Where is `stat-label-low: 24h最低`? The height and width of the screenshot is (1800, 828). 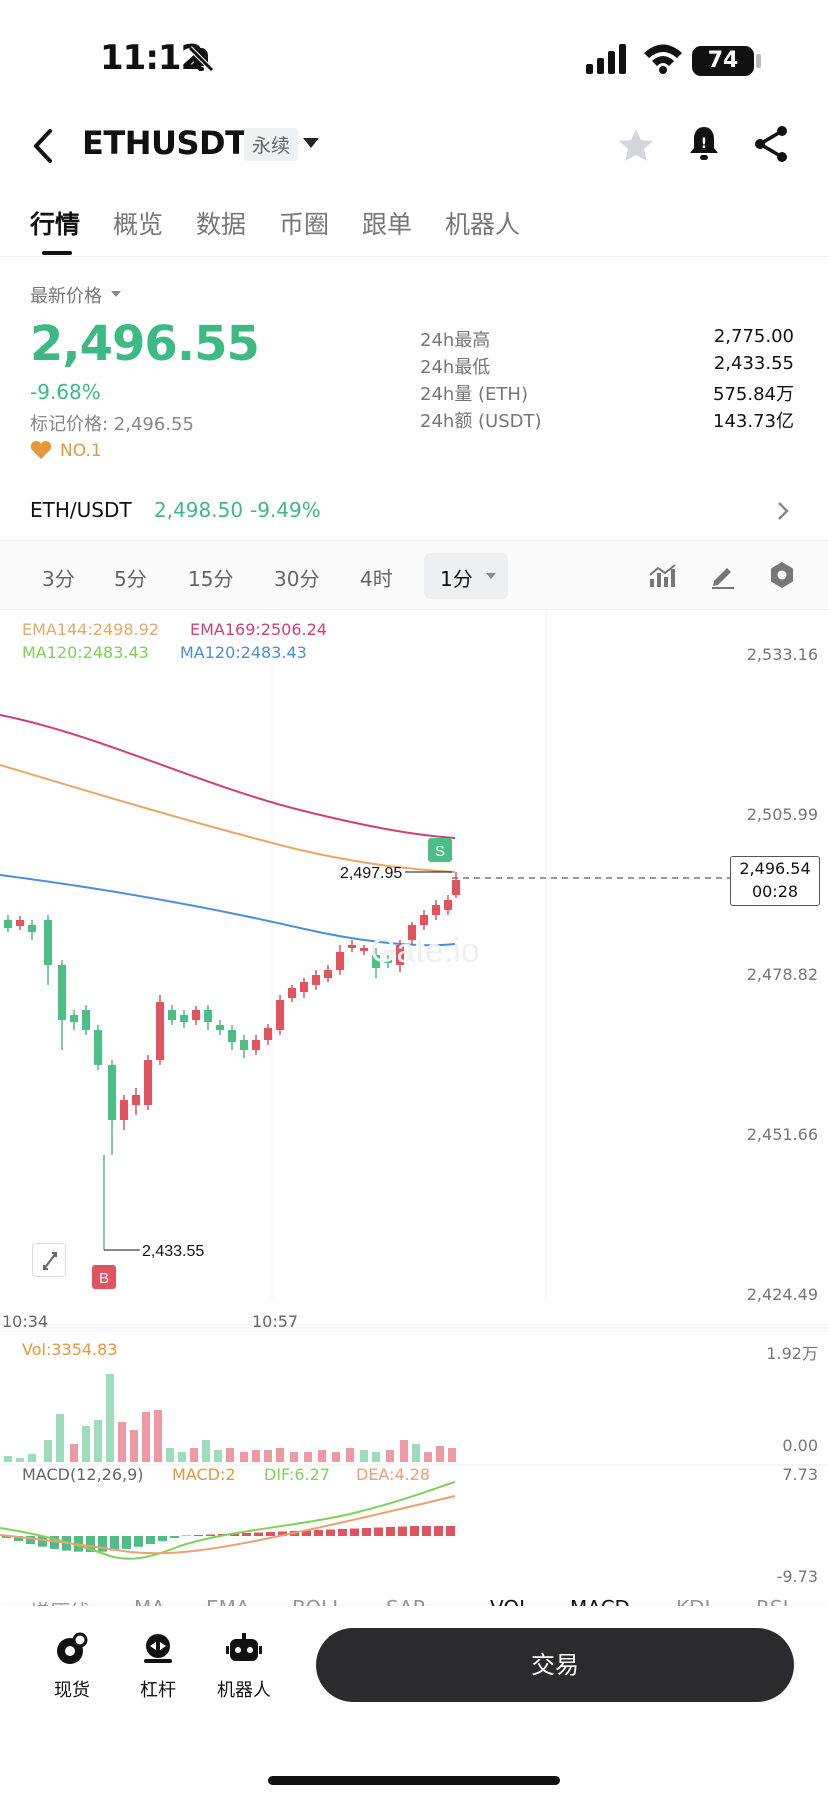 stat-label-low: 24h最低 is located at coordinates (455, 367).